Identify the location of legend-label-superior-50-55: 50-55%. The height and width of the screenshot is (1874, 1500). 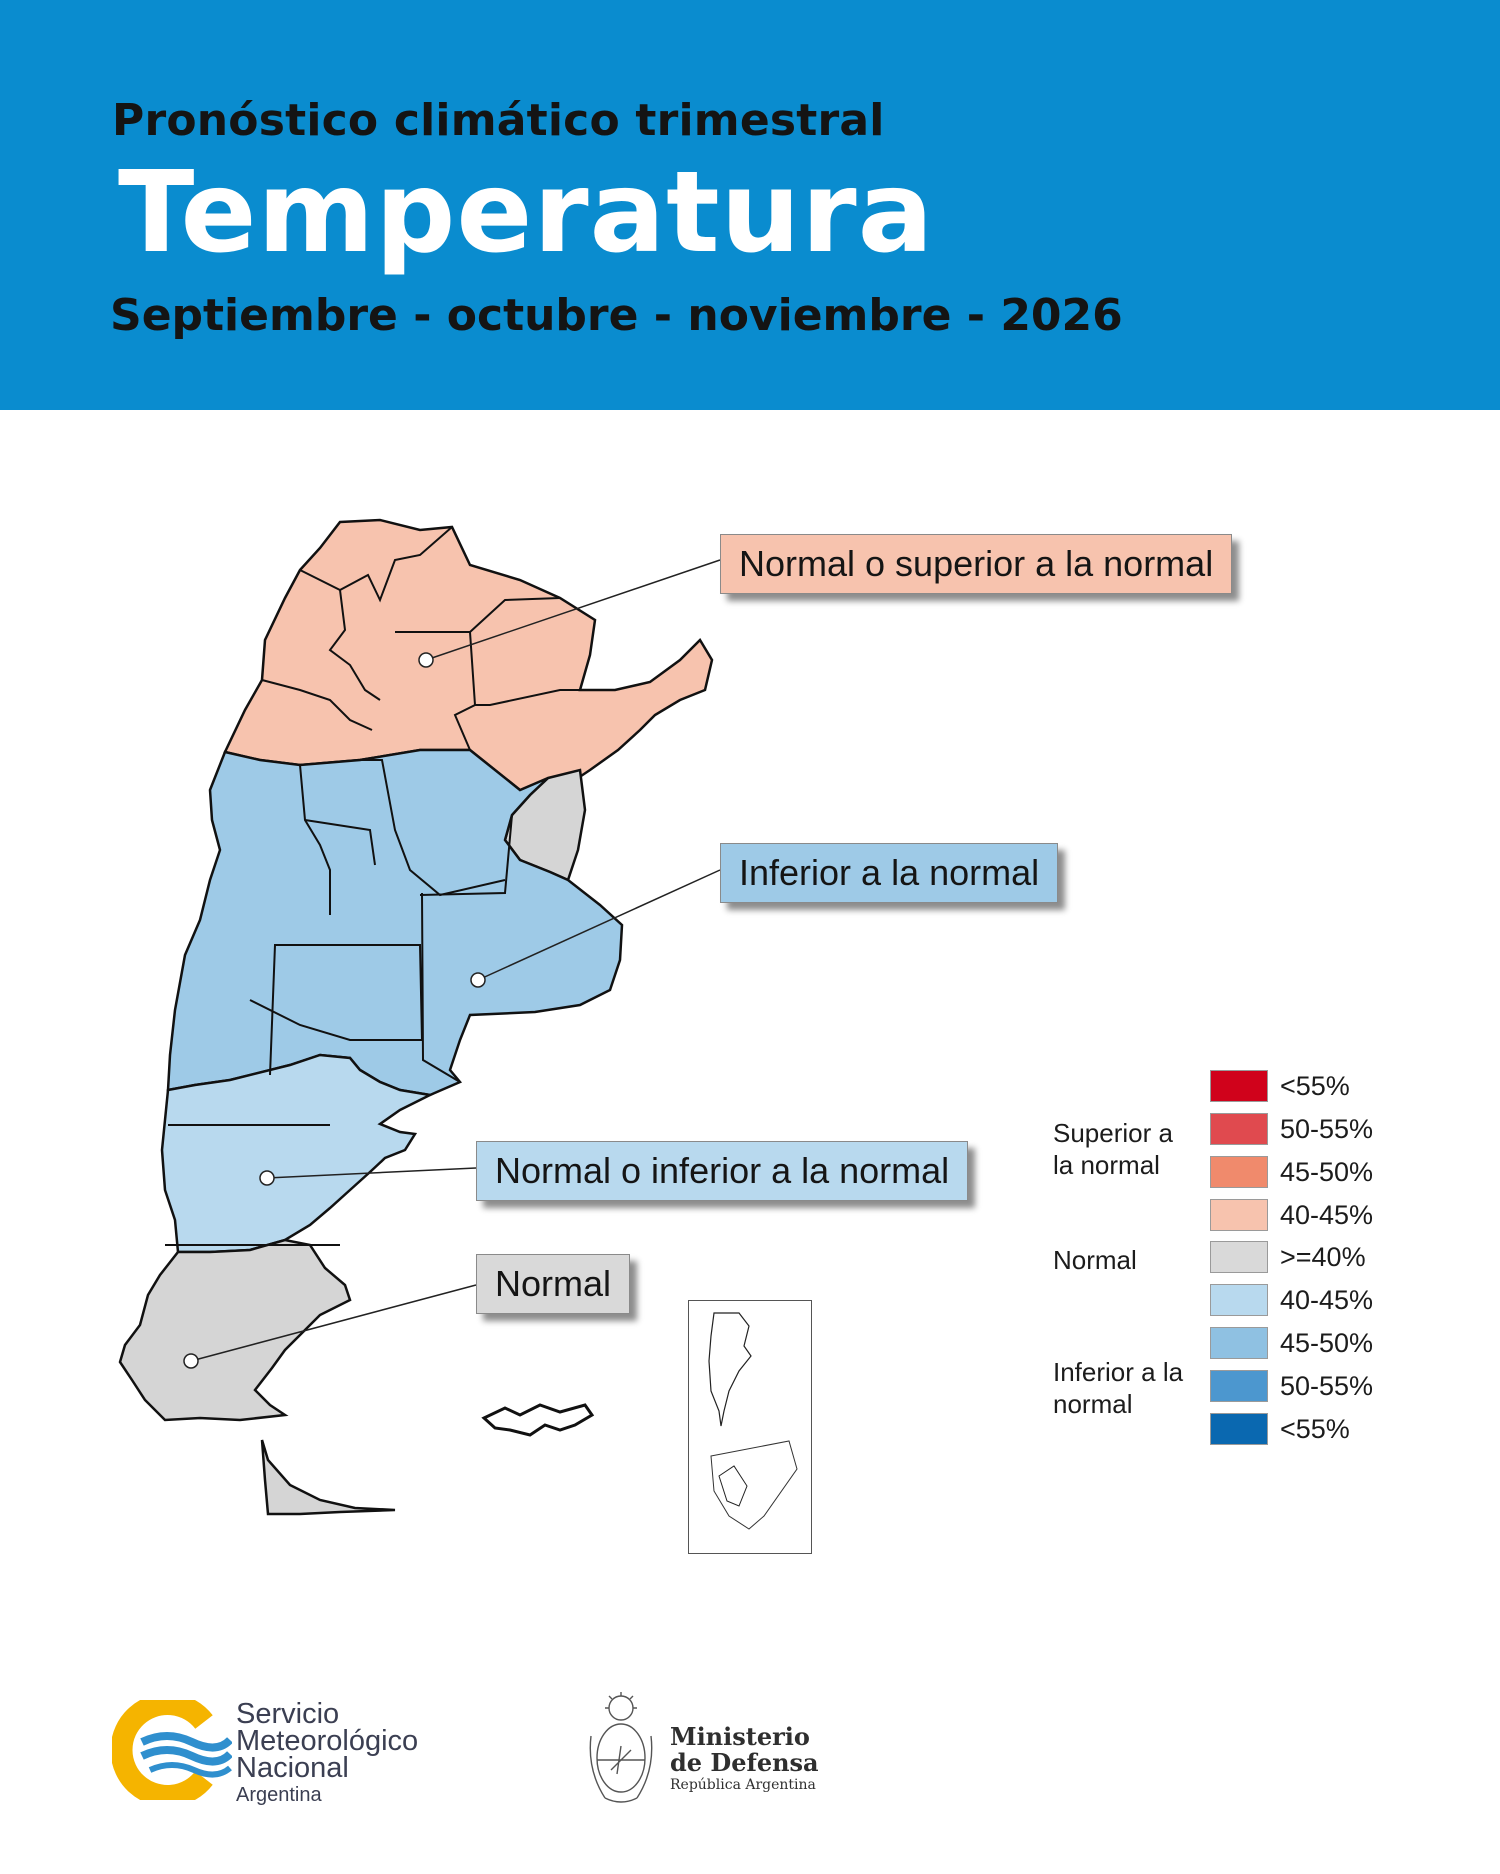
(1327, 1129).